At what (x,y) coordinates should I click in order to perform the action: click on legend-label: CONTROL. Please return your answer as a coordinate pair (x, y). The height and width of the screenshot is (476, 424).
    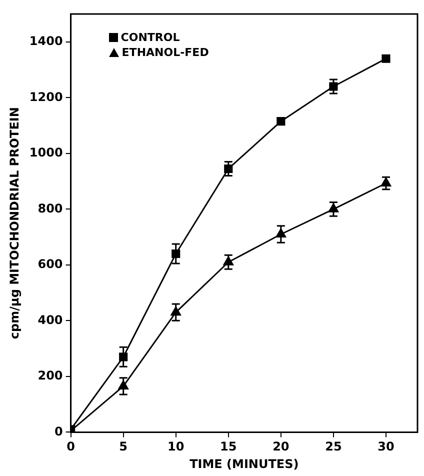
    Looking at the image, I should click on (150, 37).